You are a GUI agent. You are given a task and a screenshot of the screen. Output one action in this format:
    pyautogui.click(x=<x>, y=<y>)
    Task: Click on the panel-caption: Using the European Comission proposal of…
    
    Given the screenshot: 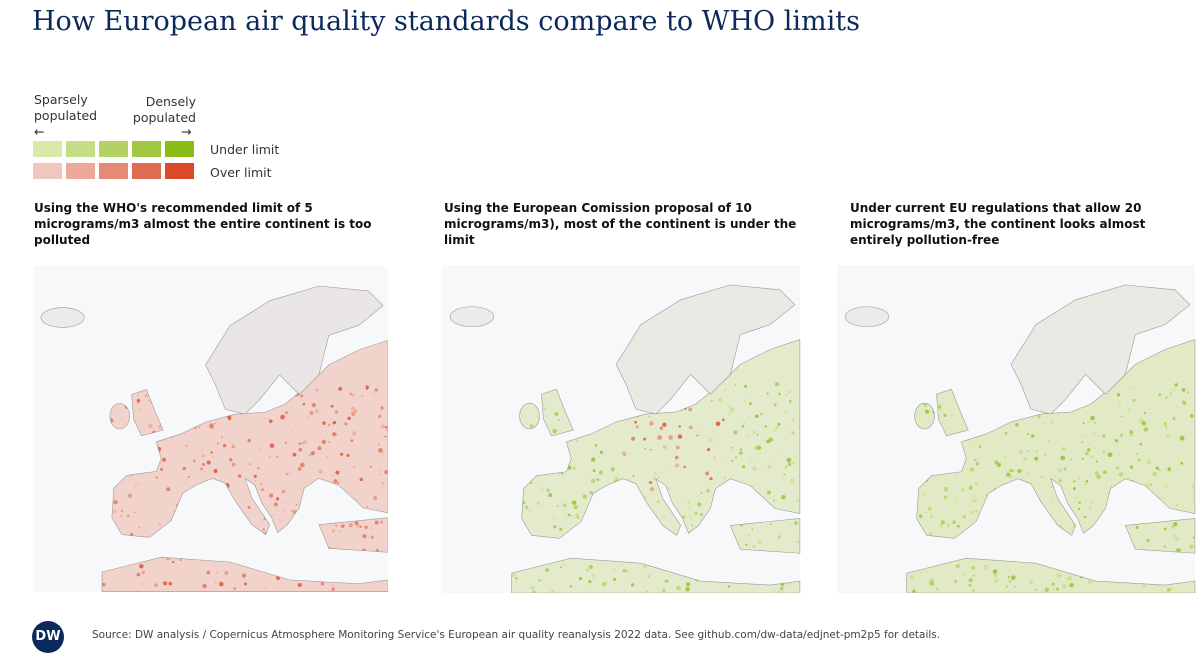 What is the action you would take?
    pyautogui.click(x=620, y=224)
    